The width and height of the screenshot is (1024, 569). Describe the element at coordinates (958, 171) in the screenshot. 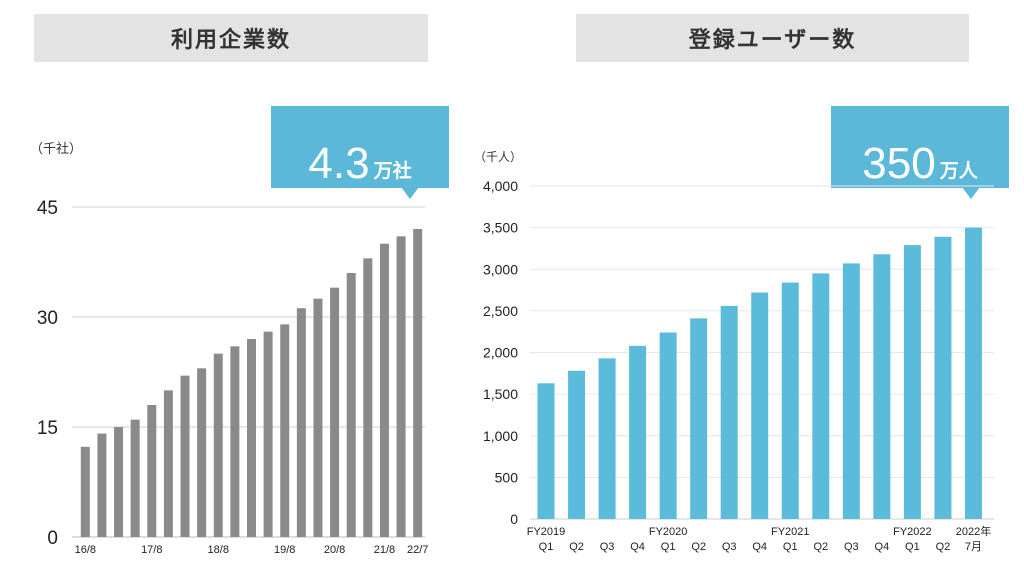

I see `right-callout-unit: 万人` at that location.